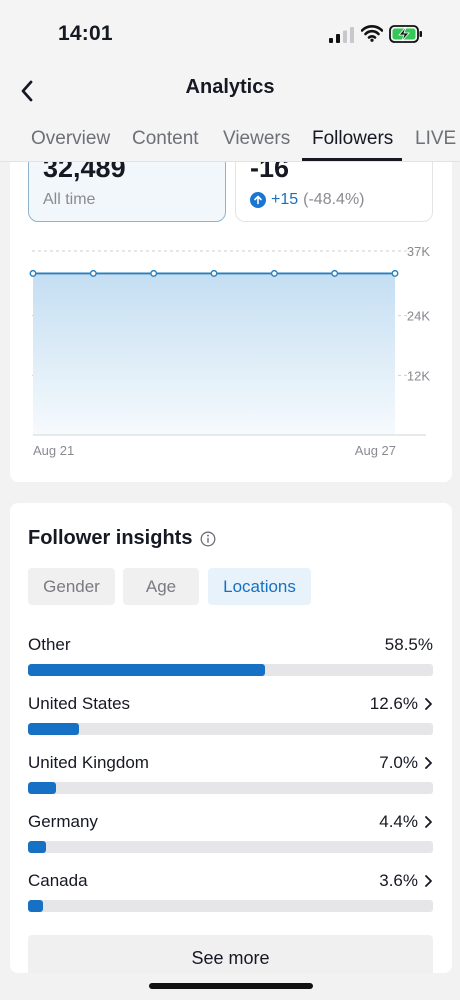  Describe the element at coordinates (259, 586) in the screenshot. I see `filter-locations: Locations` at that location.